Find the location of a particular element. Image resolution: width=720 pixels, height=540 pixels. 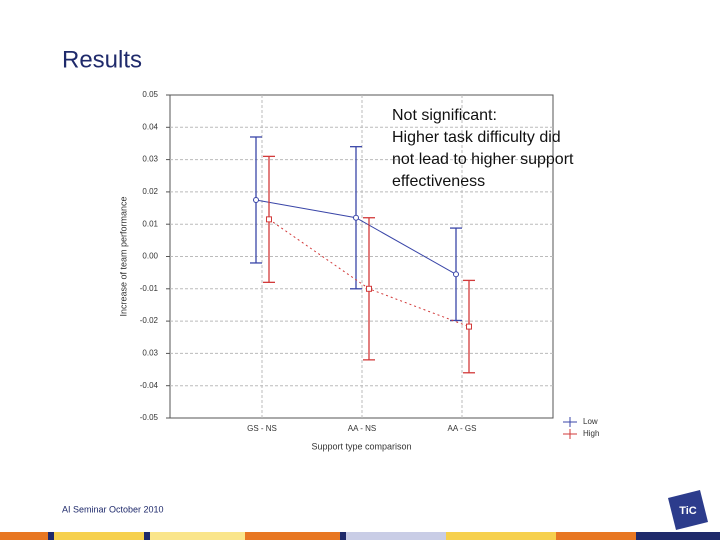

x-tick-label: AA - NS is located at coordinates (362, 428).